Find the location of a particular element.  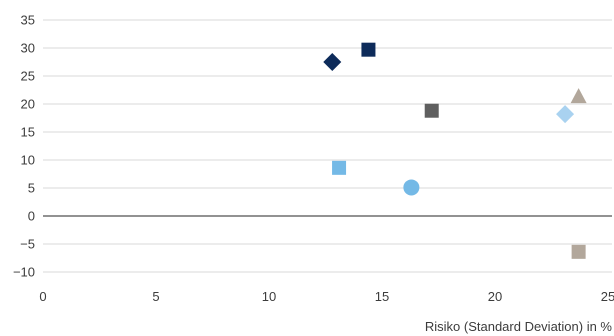

y-tick-label: 10 is located at coordinates (28, 160).